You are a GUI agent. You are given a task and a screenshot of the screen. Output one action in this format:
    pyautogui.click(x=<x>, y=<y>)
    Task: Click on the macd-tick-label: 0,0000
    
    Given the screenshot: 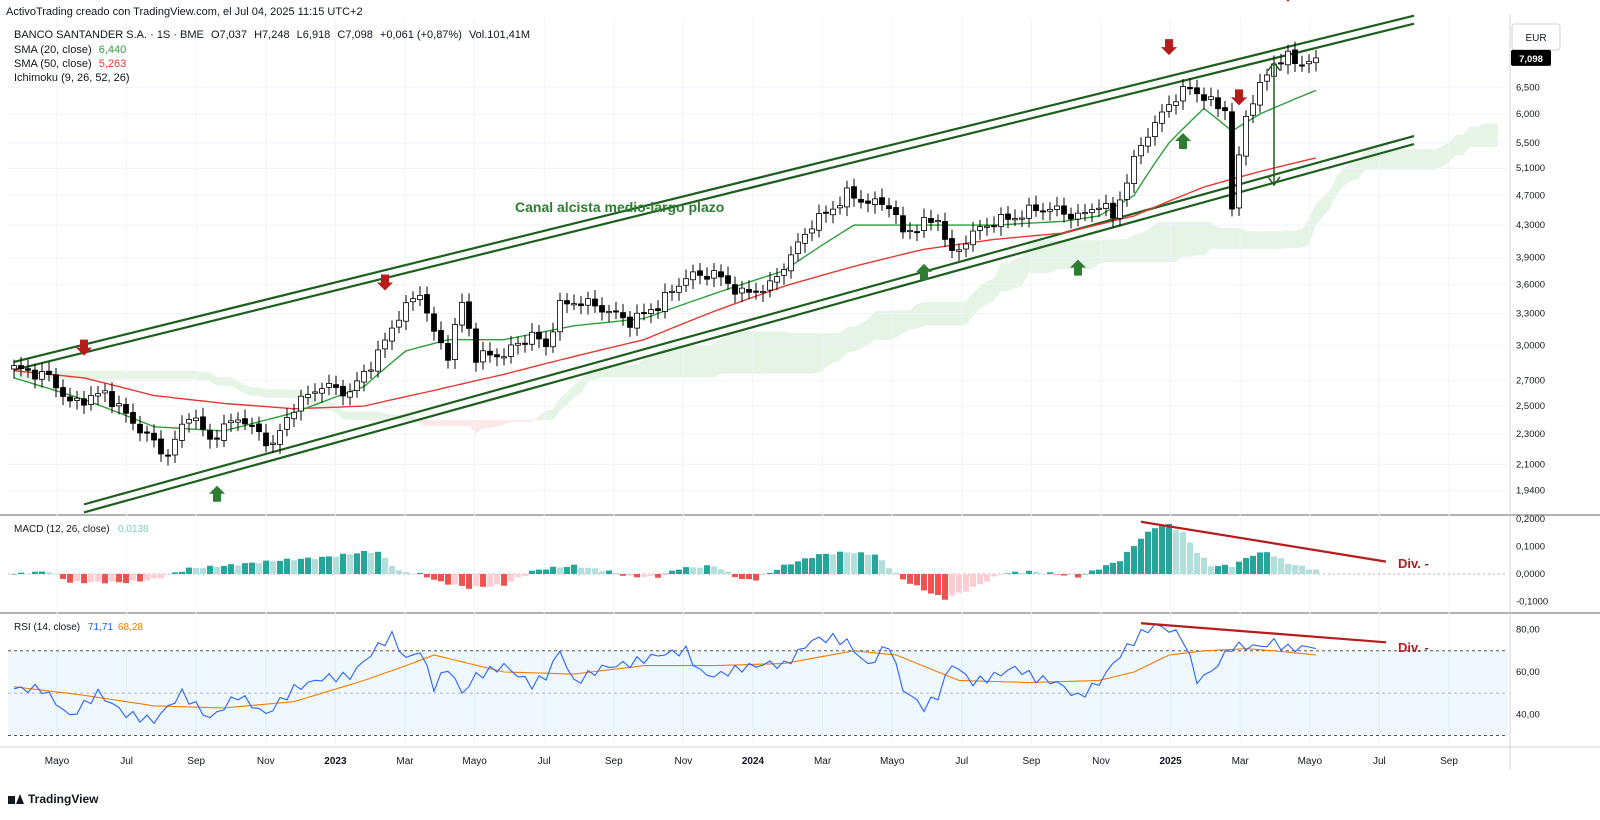 What is the action you would take?
    pyautogui.click(x=1530, y=574)
    